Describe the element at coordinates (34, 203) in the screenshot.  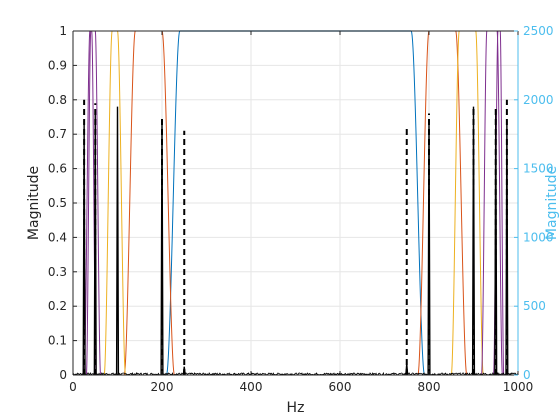
I see `y-axis-left-label: Magnitude` at that location.